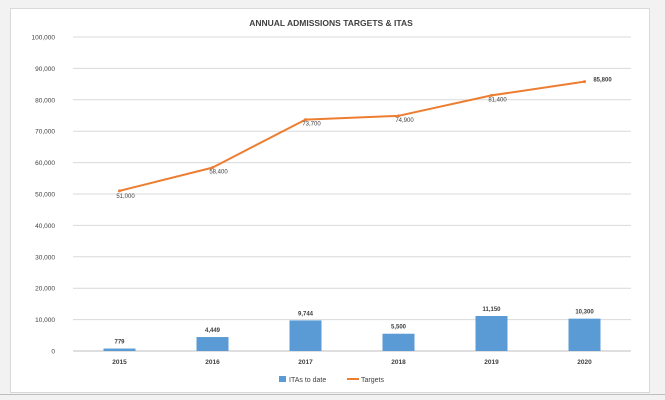 This screenshot has height=400, width=665. Describe the element at coordinates (372, 380) in the screenshot. I see `legend-label-targets: Targets` at that location.